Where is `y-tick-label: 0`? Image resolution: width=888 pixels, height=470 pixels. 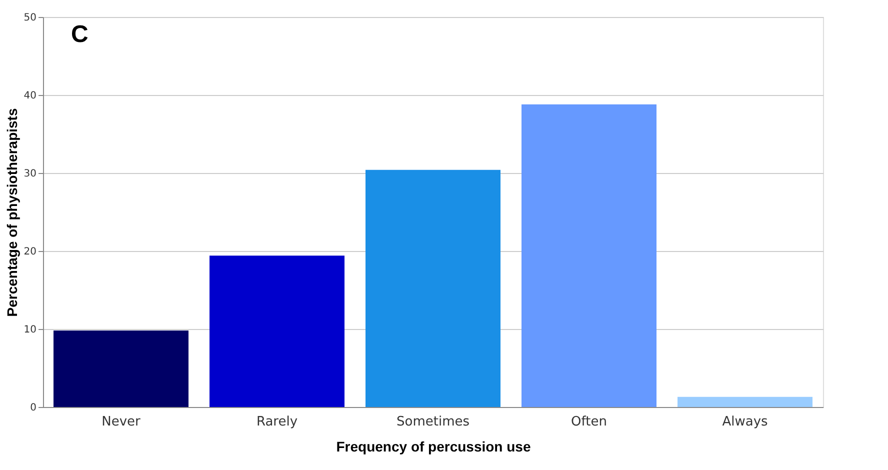
y-tick-label: 0 is located at coordinates (33, 408).